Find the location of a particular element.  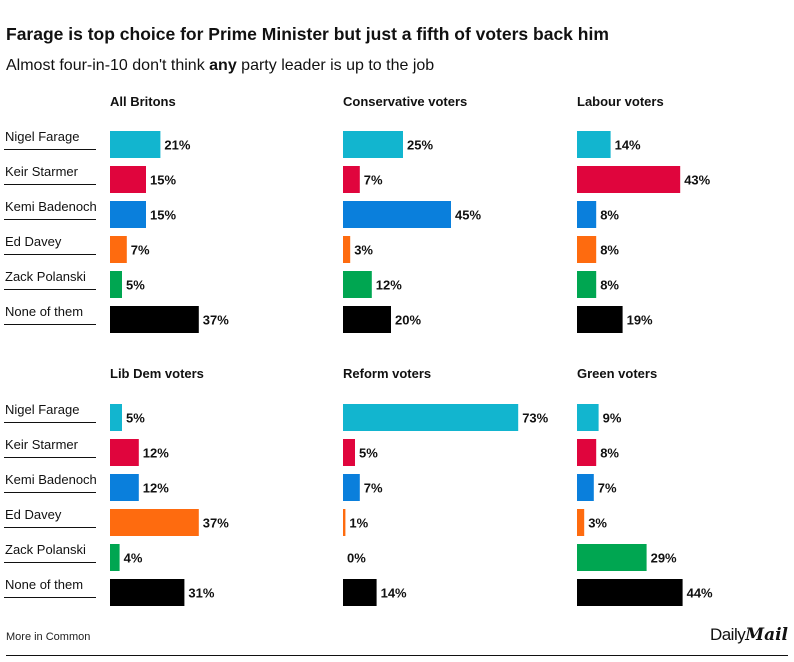

bar-labour-voters-kemi-badenoch is located at coordinates (587, 214).